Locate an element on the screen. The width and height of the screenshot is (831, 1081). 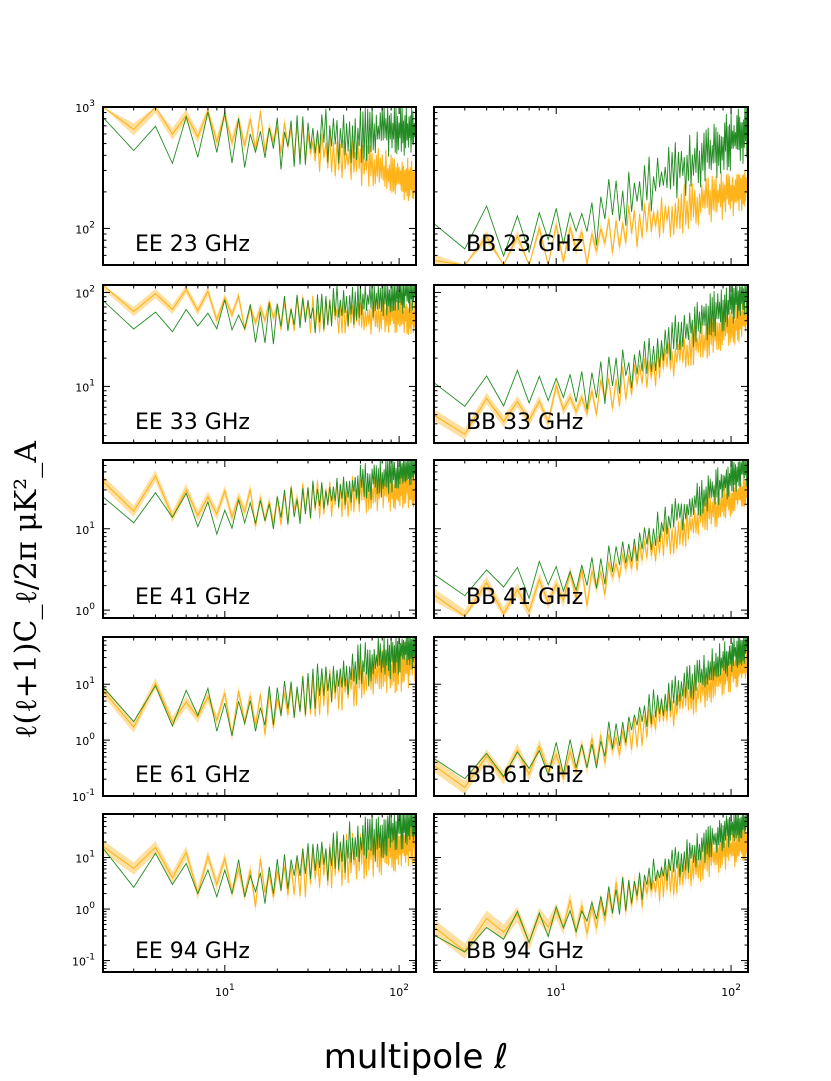
panel-ee-23-ghz: 10² 10³ EE 23 GHz is located at coordinates (246, 182).